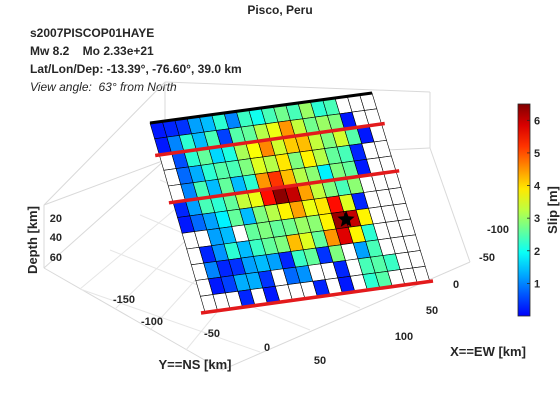 This screenshot has height=420, width=560. What do you see at coordinates (552, 210) in the screenshot?
I see `colorbar-label: Slip [m]` at bounding box center [552, 210].